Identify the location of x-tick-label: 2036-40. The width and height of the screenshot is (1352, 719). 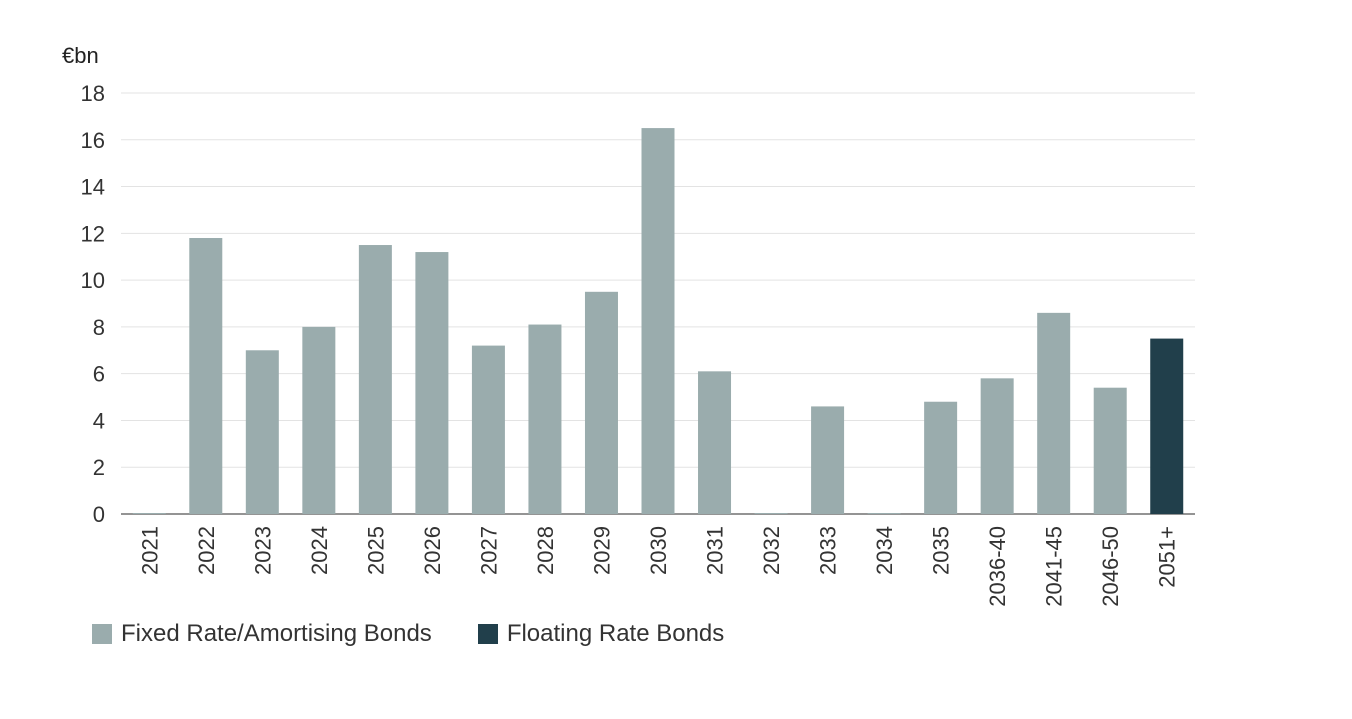
(997, 566).